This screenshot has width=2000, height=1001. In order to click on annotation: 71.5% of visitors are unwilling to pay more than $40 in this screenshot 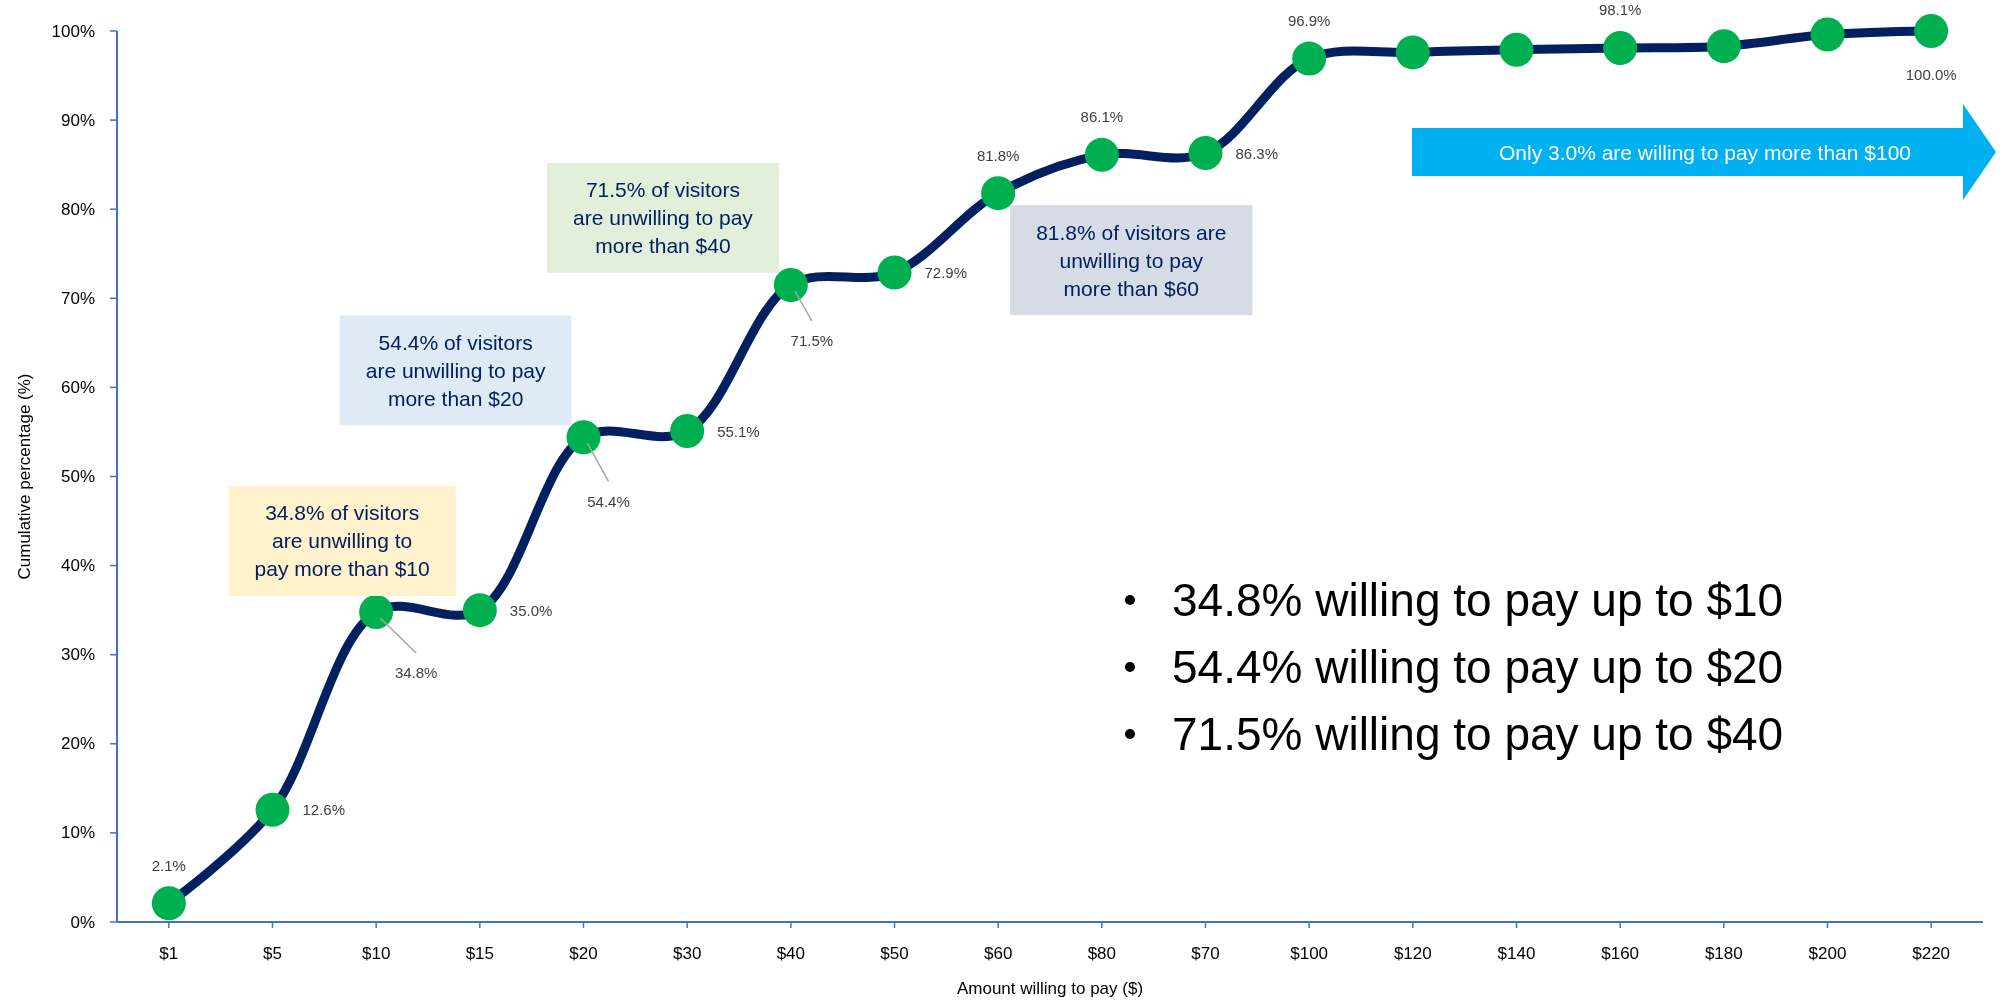, I will do `click(663, 218)`.